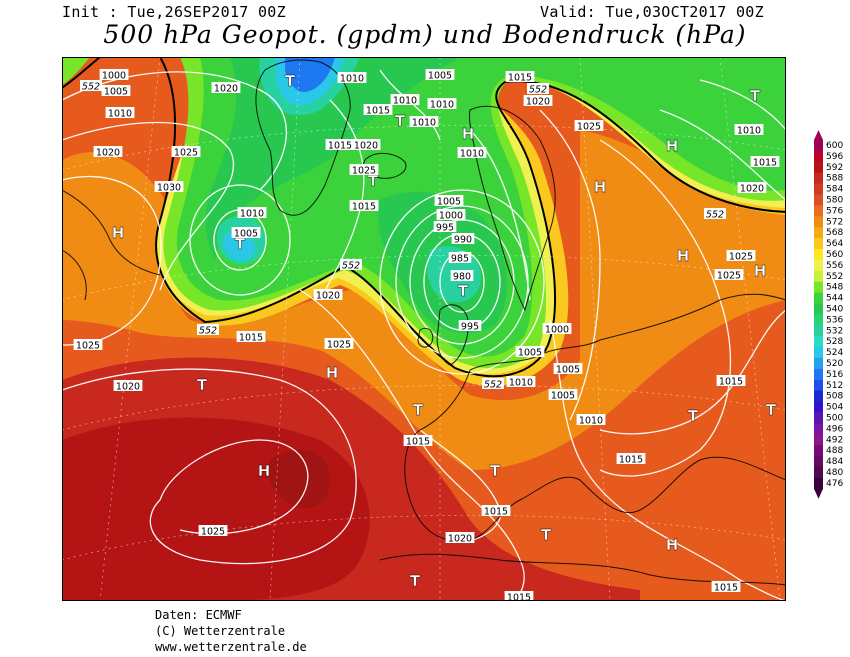 This screenshot has width=850, height=657. I want to click on legend-value: 548, so click(834, 288).